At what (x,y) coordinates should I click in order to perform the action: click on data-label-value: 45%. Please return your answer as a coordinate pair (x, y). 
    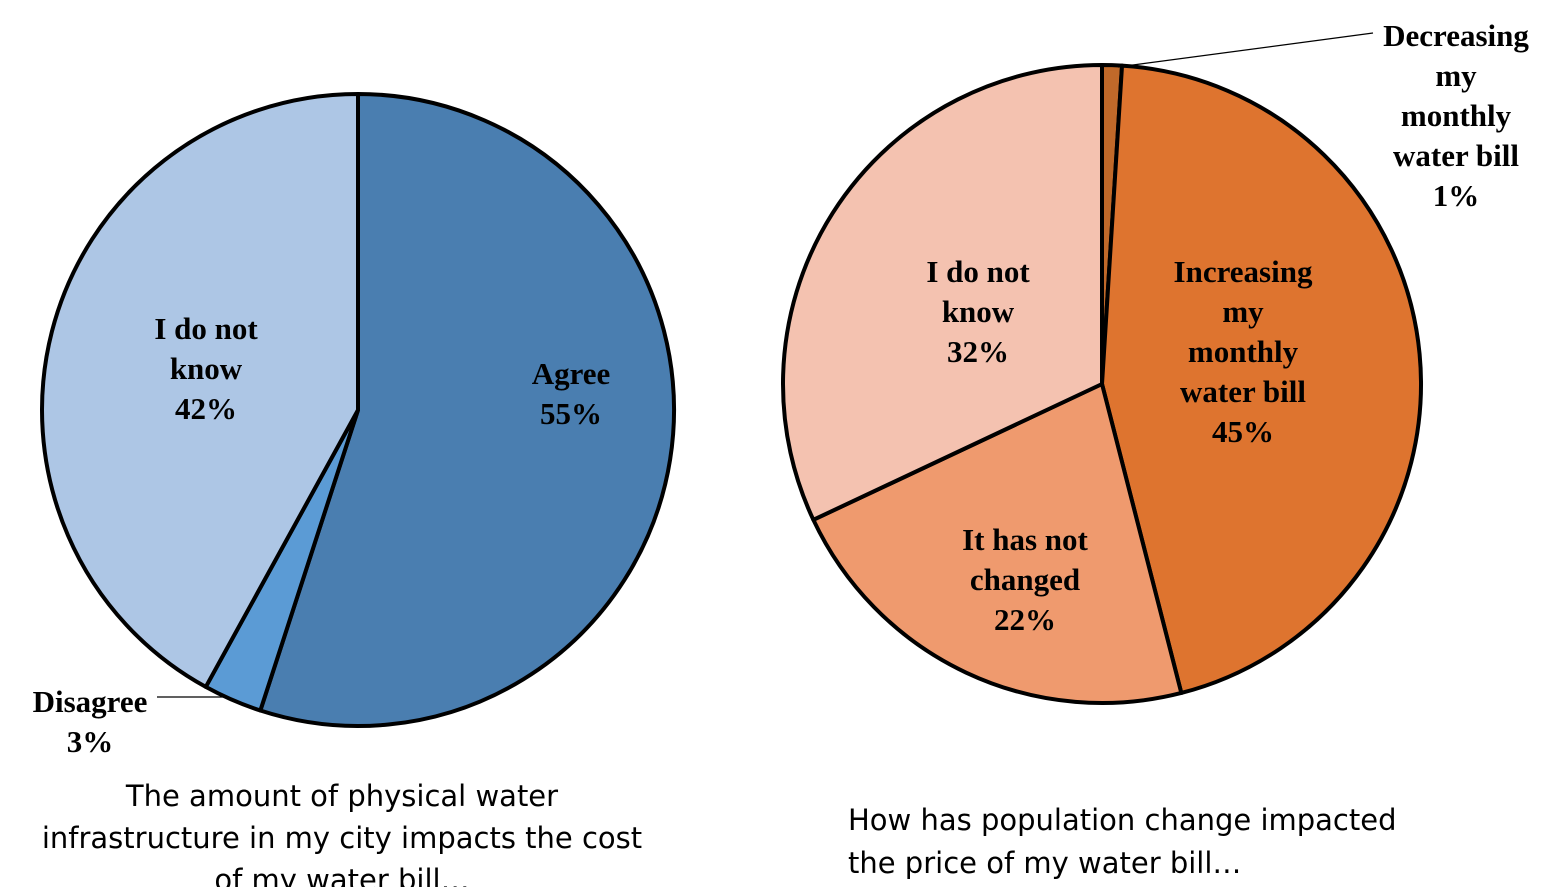
    Looking at the image, I should click on (1243, 431).